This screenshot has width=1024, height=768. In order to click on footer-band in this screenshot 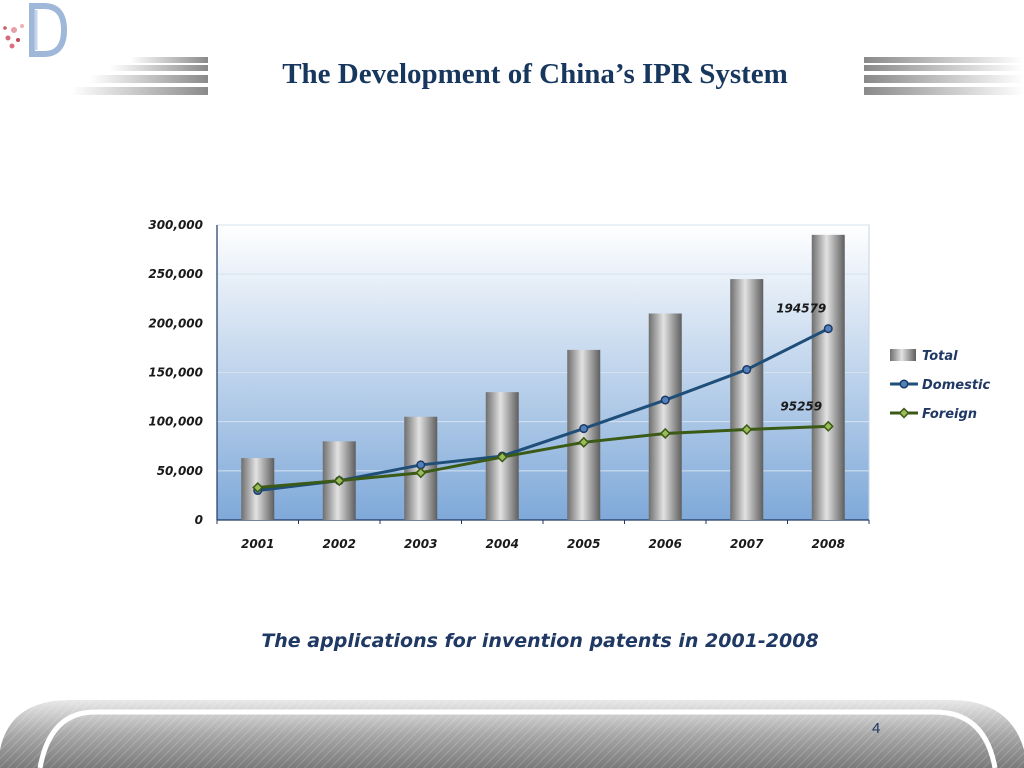, I will do `click(512, 734)`.